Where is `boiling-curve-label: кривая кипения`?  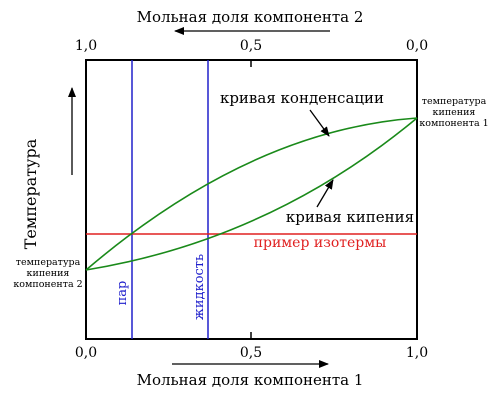 boiling-curve-label: кривая кипения is located at coordinates (350, 217).